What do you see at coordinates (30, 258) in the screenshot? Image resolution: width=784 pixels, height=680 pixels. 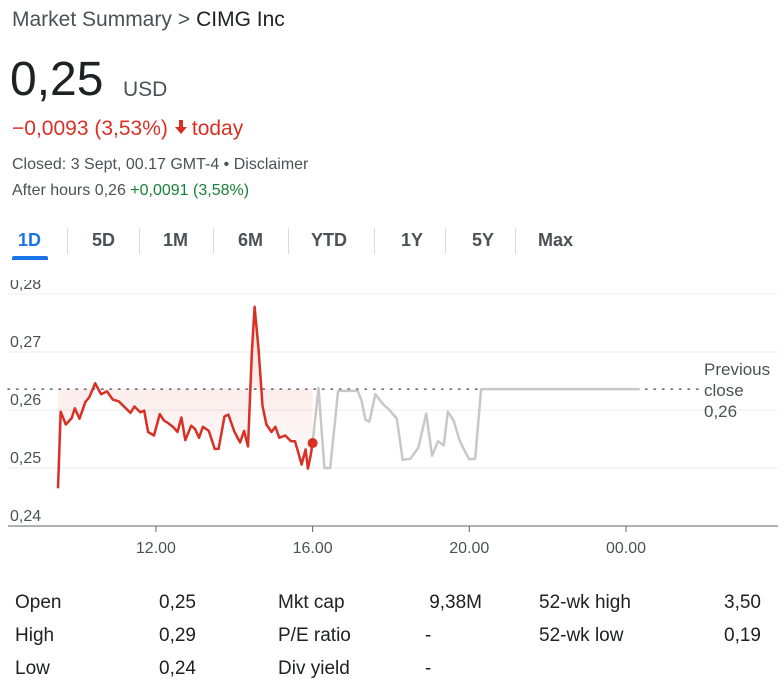 I see `active-tab-indicator` at bounding box center [30, 258].